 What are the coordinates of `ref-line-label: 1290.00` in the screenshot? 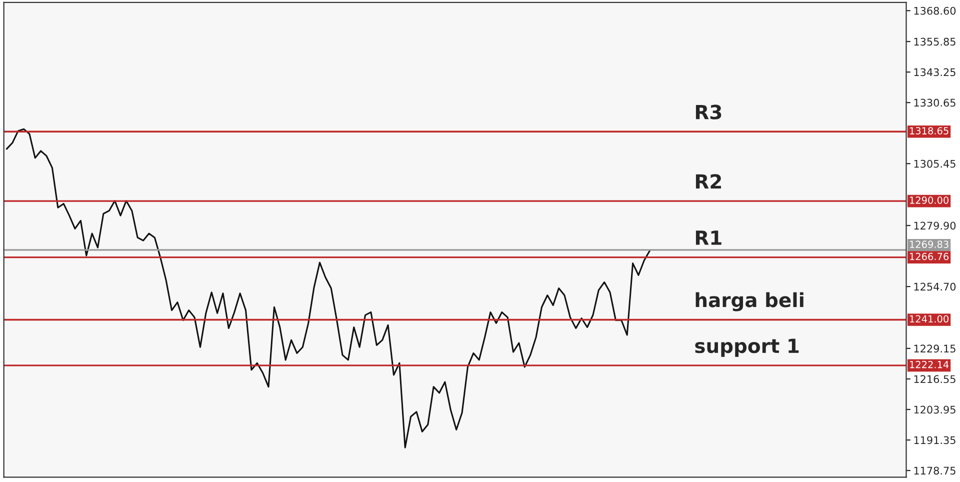 It's located at (929, 200).